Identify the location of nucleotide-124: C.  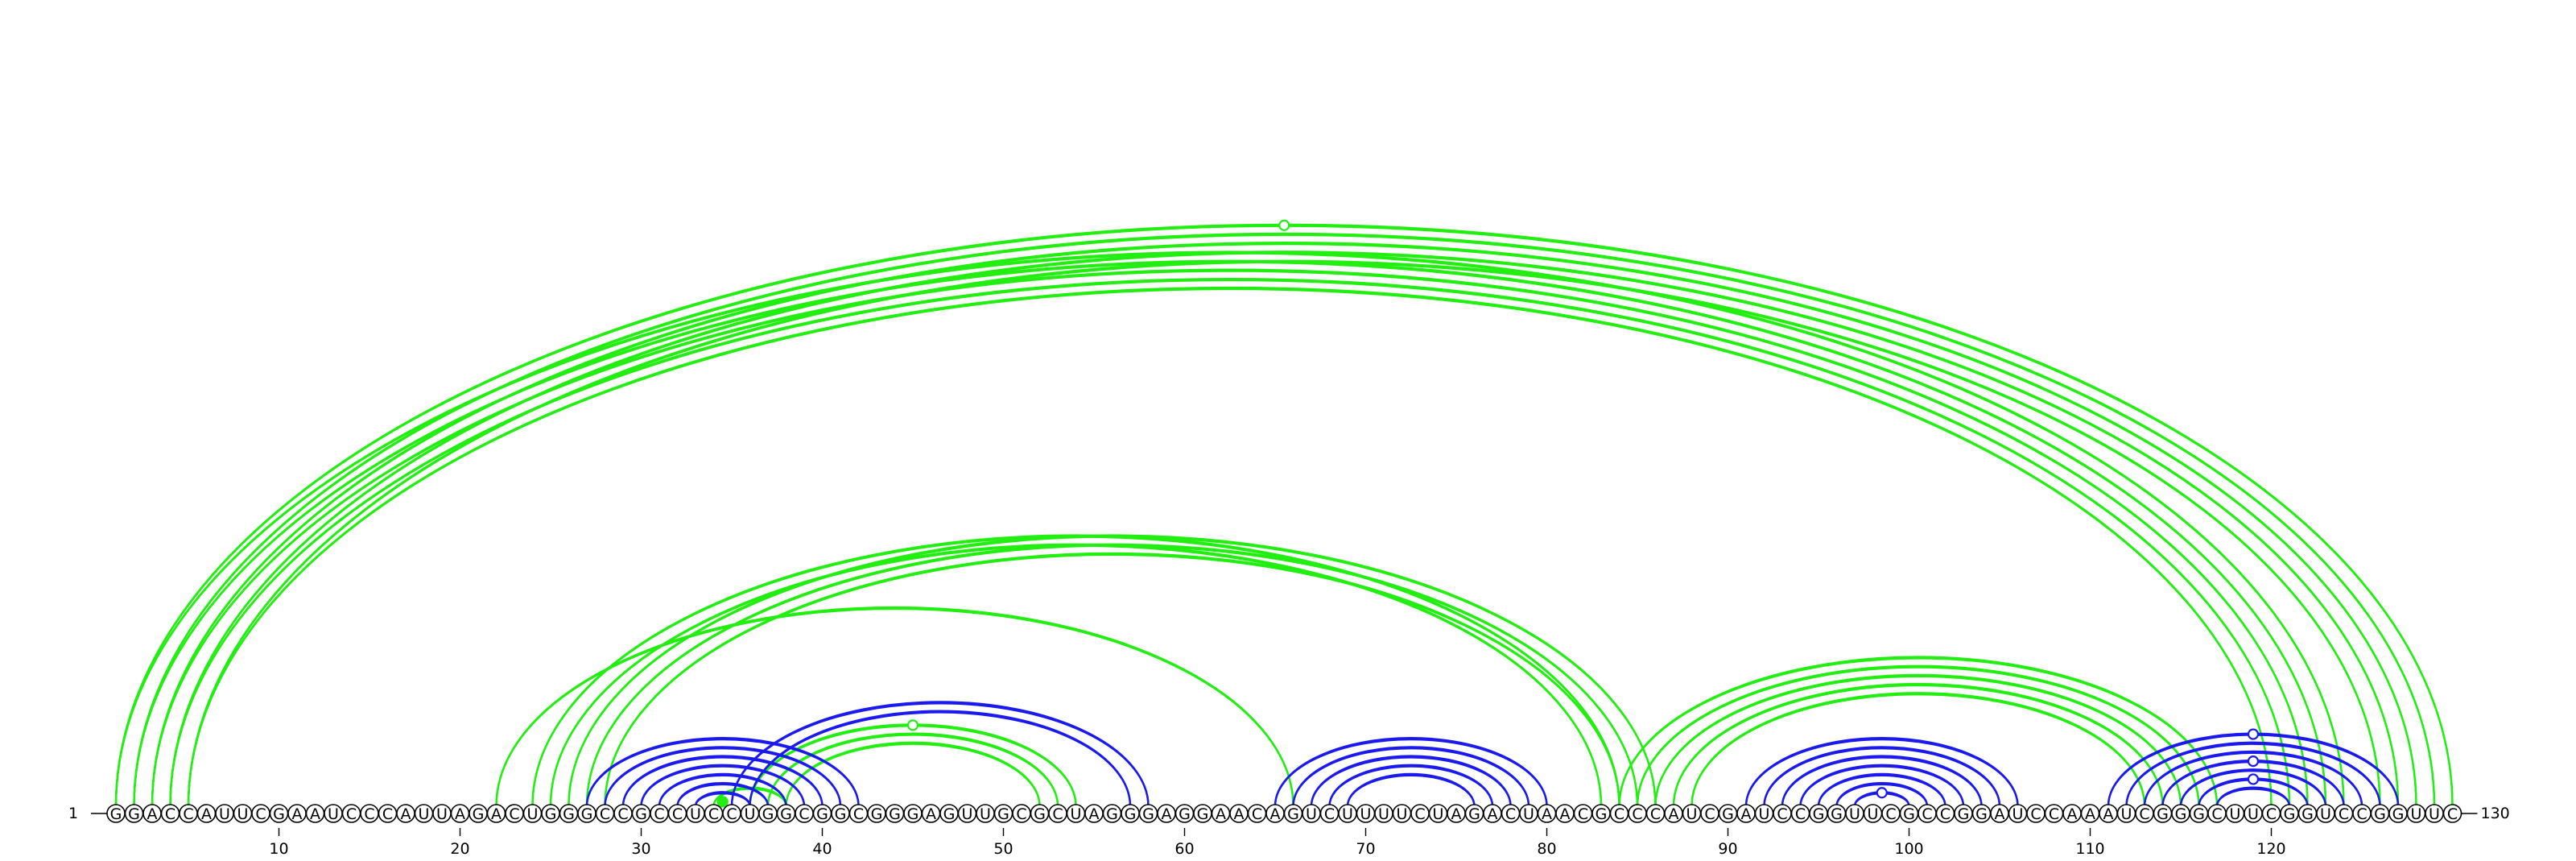
(2344, 813).